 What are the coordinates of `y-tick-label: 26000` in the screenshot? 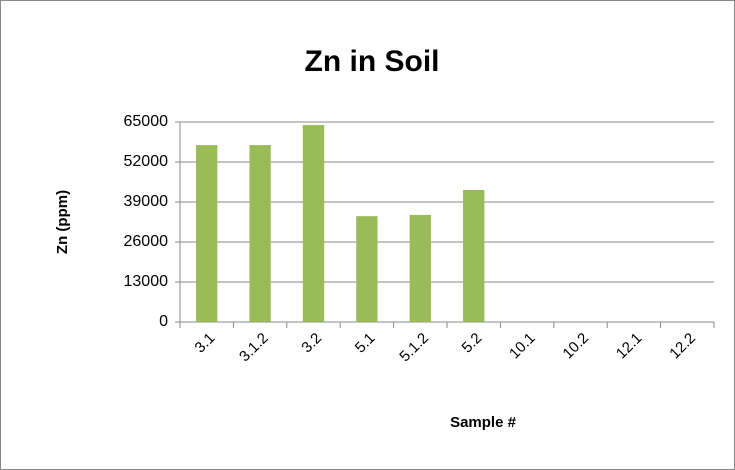 It's located at (146, 241).